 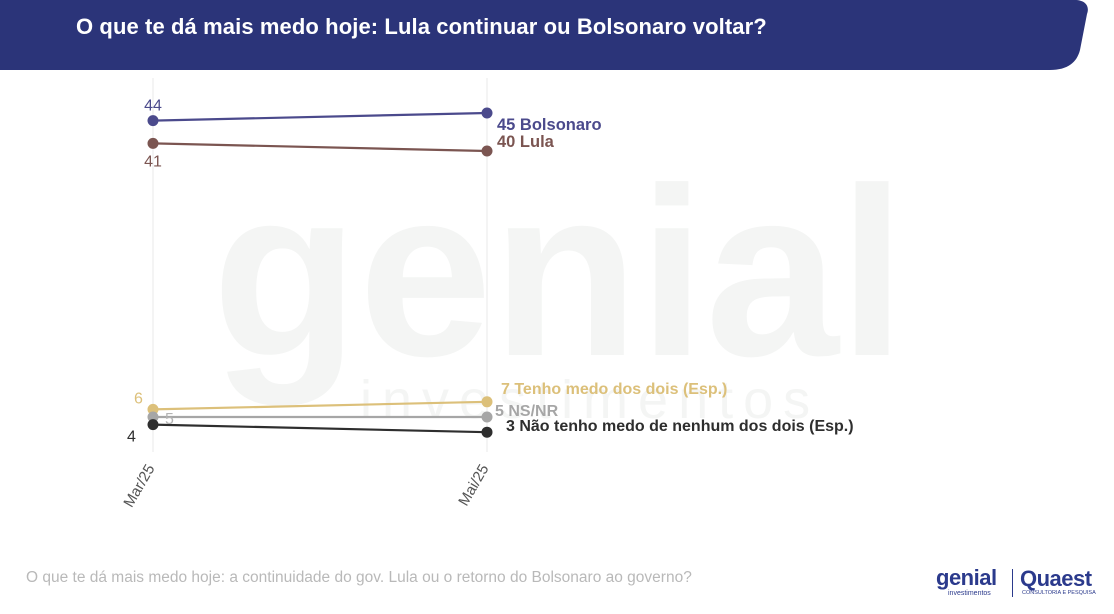 What do you see at coordinates (473, 485) in the screenshot?
I see `x-tick-label: Mai/25` at bounding box center [473, 485].